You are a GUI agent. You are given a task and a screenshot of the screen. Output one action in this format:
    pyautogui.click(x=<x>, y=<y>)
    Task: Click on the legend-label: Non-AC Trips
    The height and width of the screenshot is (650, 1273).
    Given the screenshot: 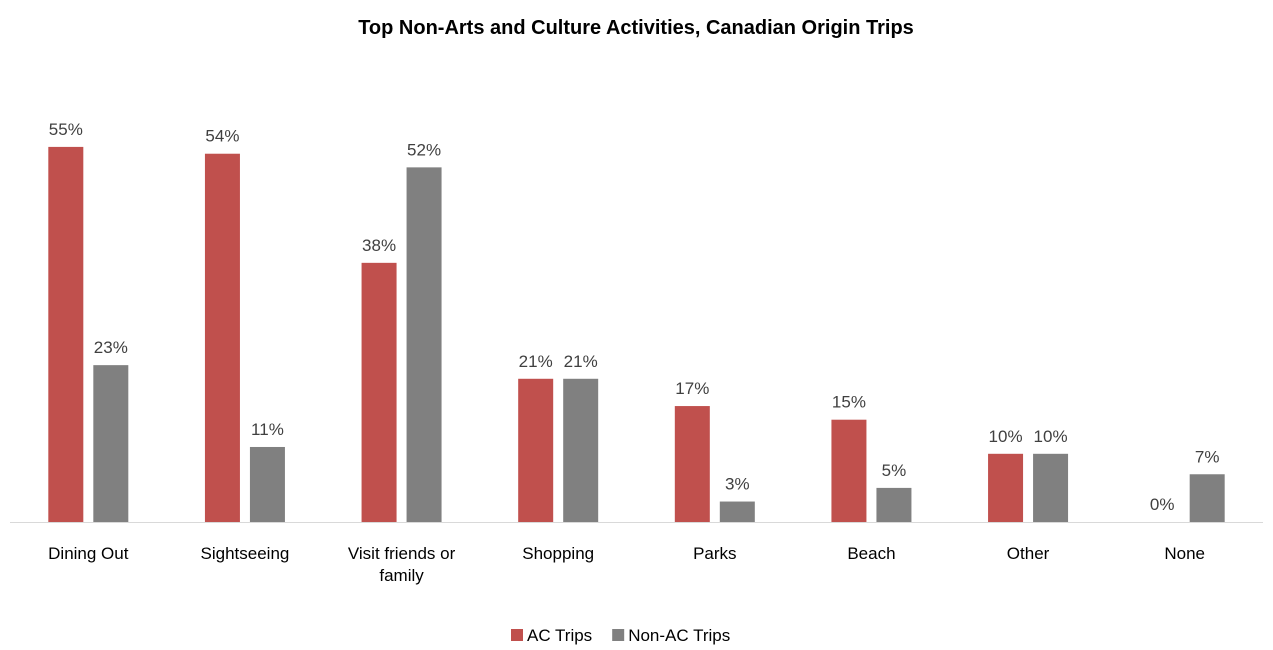 What is the action you would take?
    pyautogui.click(x=679, y=635)
    